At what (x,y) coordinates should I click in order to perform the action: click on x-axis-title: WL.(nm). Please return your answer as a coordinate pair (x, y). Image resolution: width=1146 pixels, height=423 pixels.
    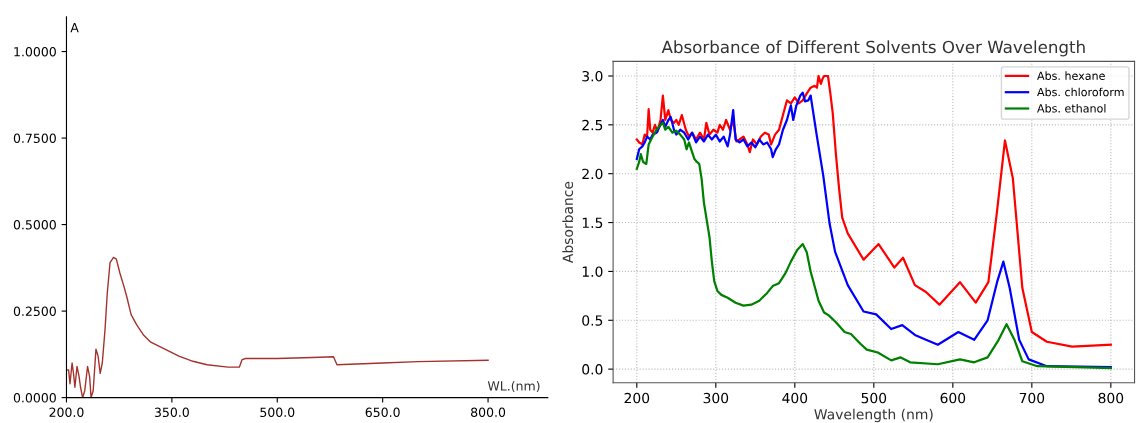
    Looking at the image, I should click on (513, 386).